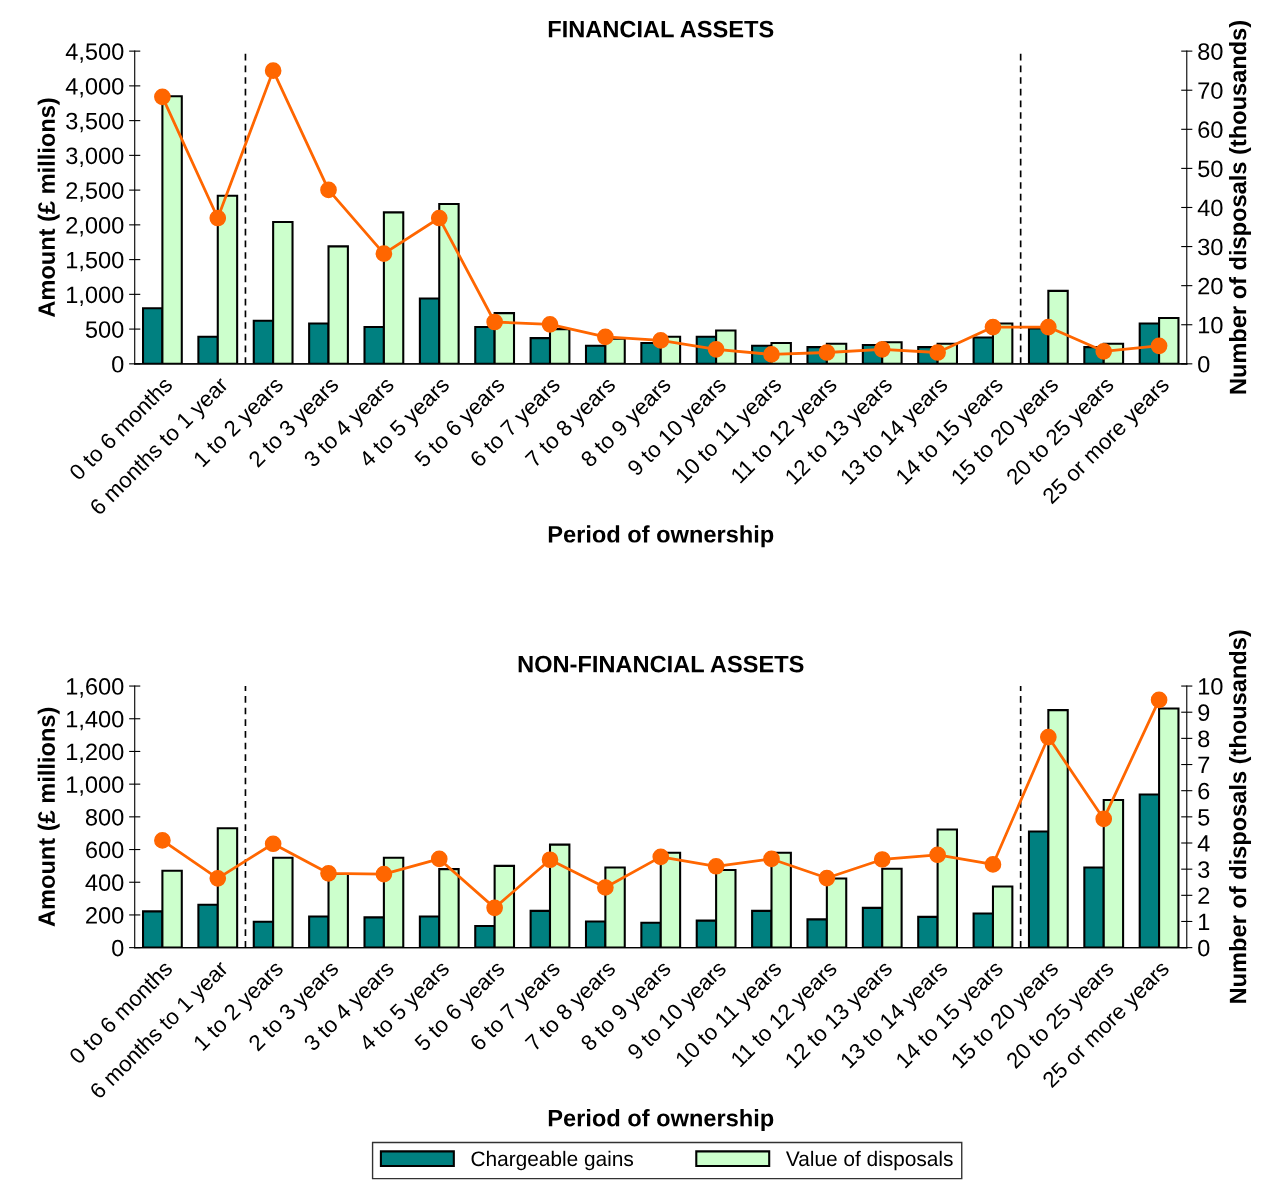 This screenshot has height=1189, width=1283. What do you see at coordinates (95, 157) in the screenshot?
I see `y-tick-label: 3,000` at bounding box center [95, 157].